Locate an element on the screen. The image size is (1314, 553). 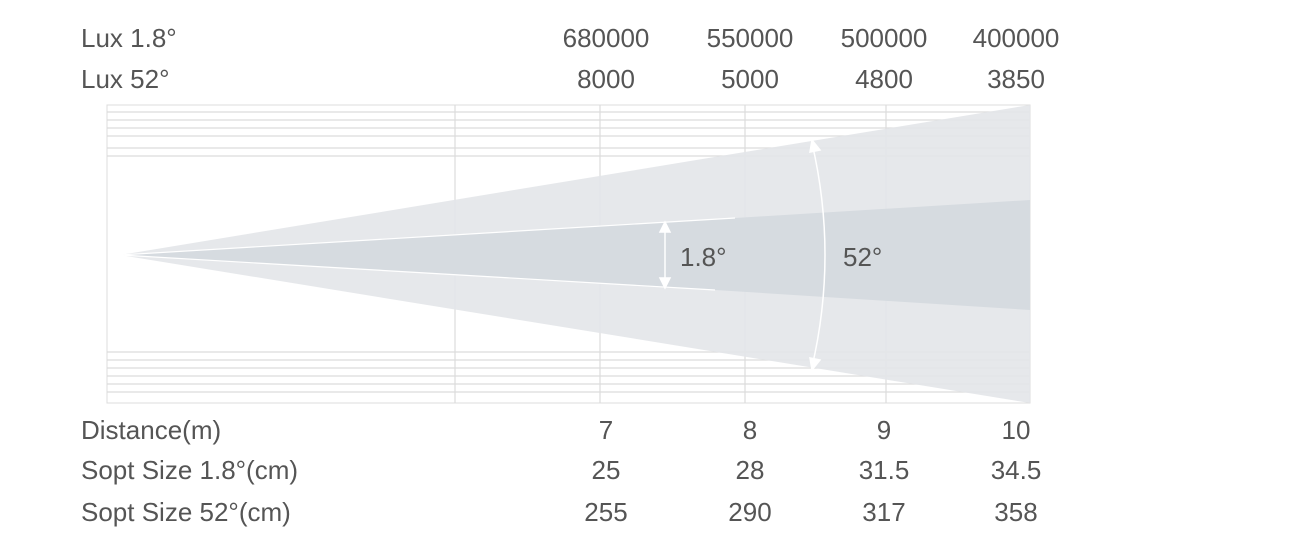
row-label: Sopt Size 52°(cm) is located at coordinates (186, 512).